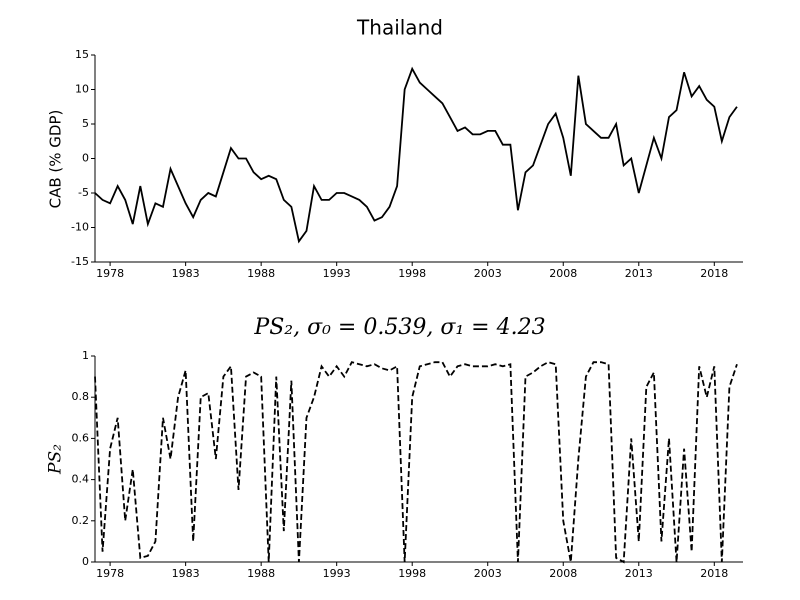 This screenshot has width=800, height=600. What do you see at coordinates (81, 437) in the screenshot?
I see `y-tick-label: 0.6` at bounding box center [81, 437].